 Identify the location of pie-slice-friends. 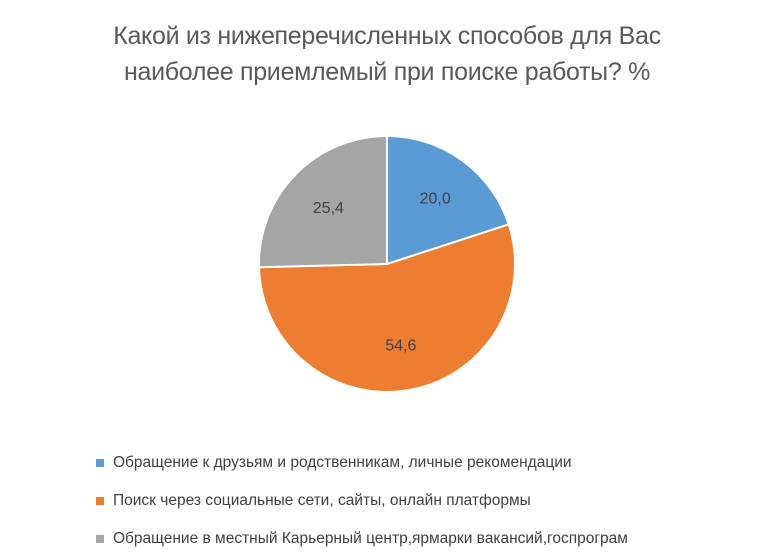
(448, 200).